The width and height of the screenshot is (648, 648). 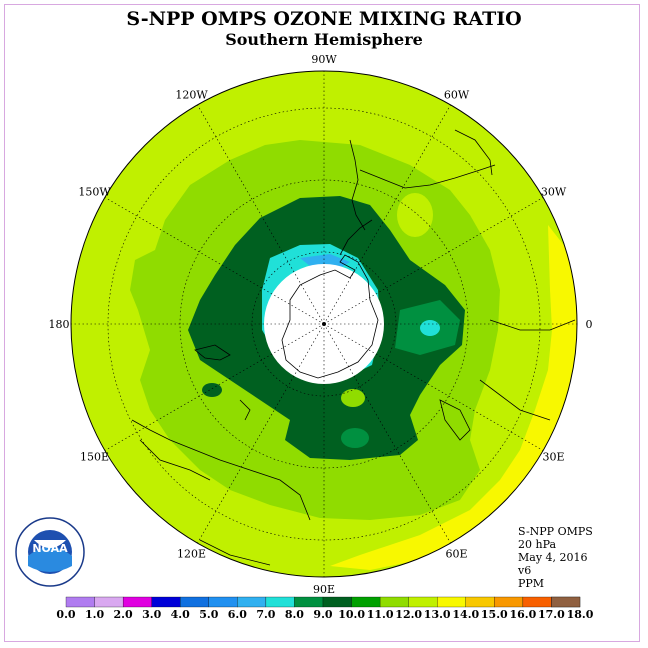 What do you see at coordinates (324, 19) in the screenshot?
I see `map-title: S-NPP OMPS OZONE MIXING RATIO` at bounding box center [324, 19].